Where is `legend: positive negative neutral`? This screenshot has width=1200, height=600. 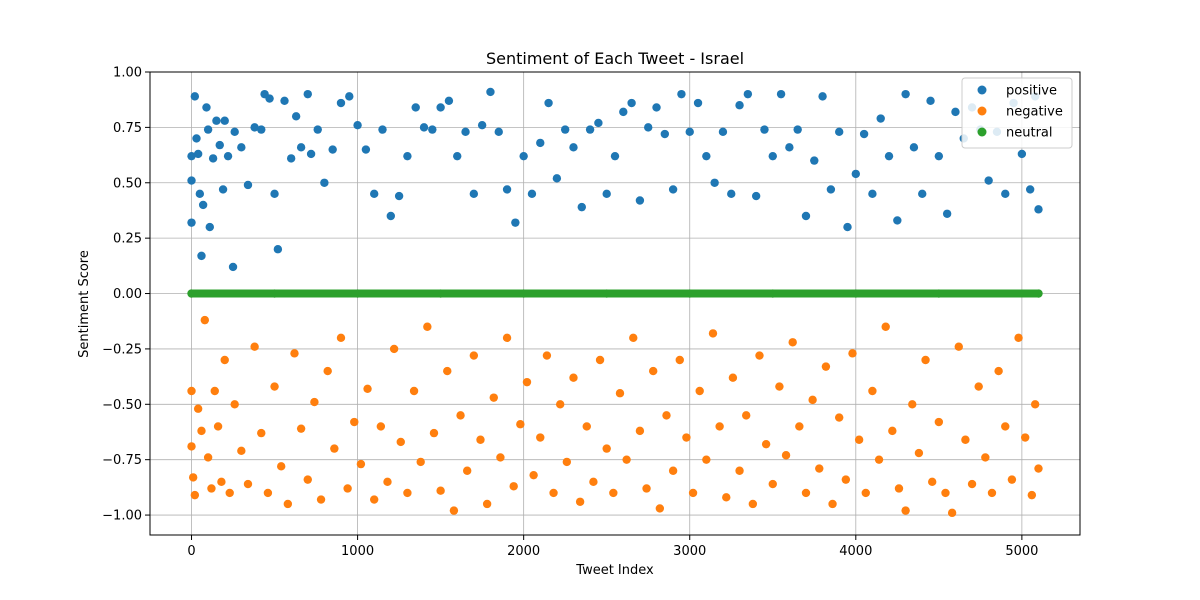 legend: positive negative neutral is located at coordinates (1017, 113).